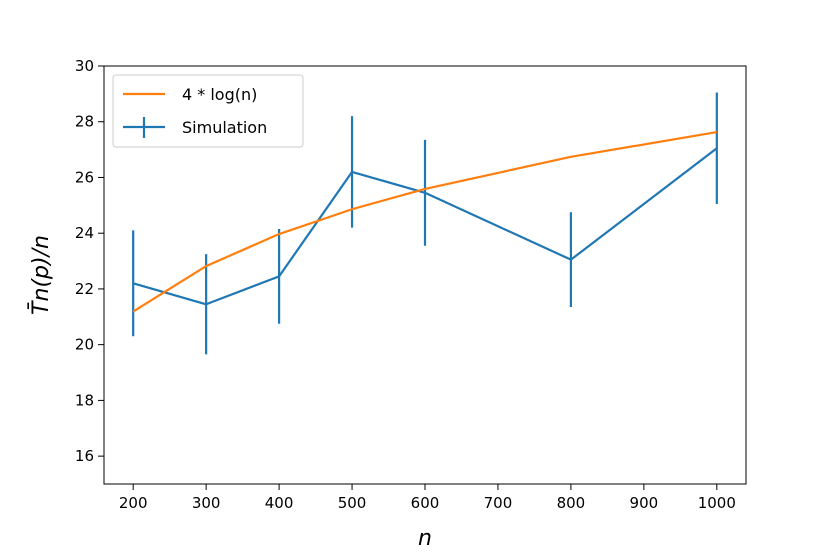 This screenshot has width=830, height=554. What do you see at coordinates (84, 233) in the screenshot?
I see `y-tick-label: 24` at bounding box center [84, 233].